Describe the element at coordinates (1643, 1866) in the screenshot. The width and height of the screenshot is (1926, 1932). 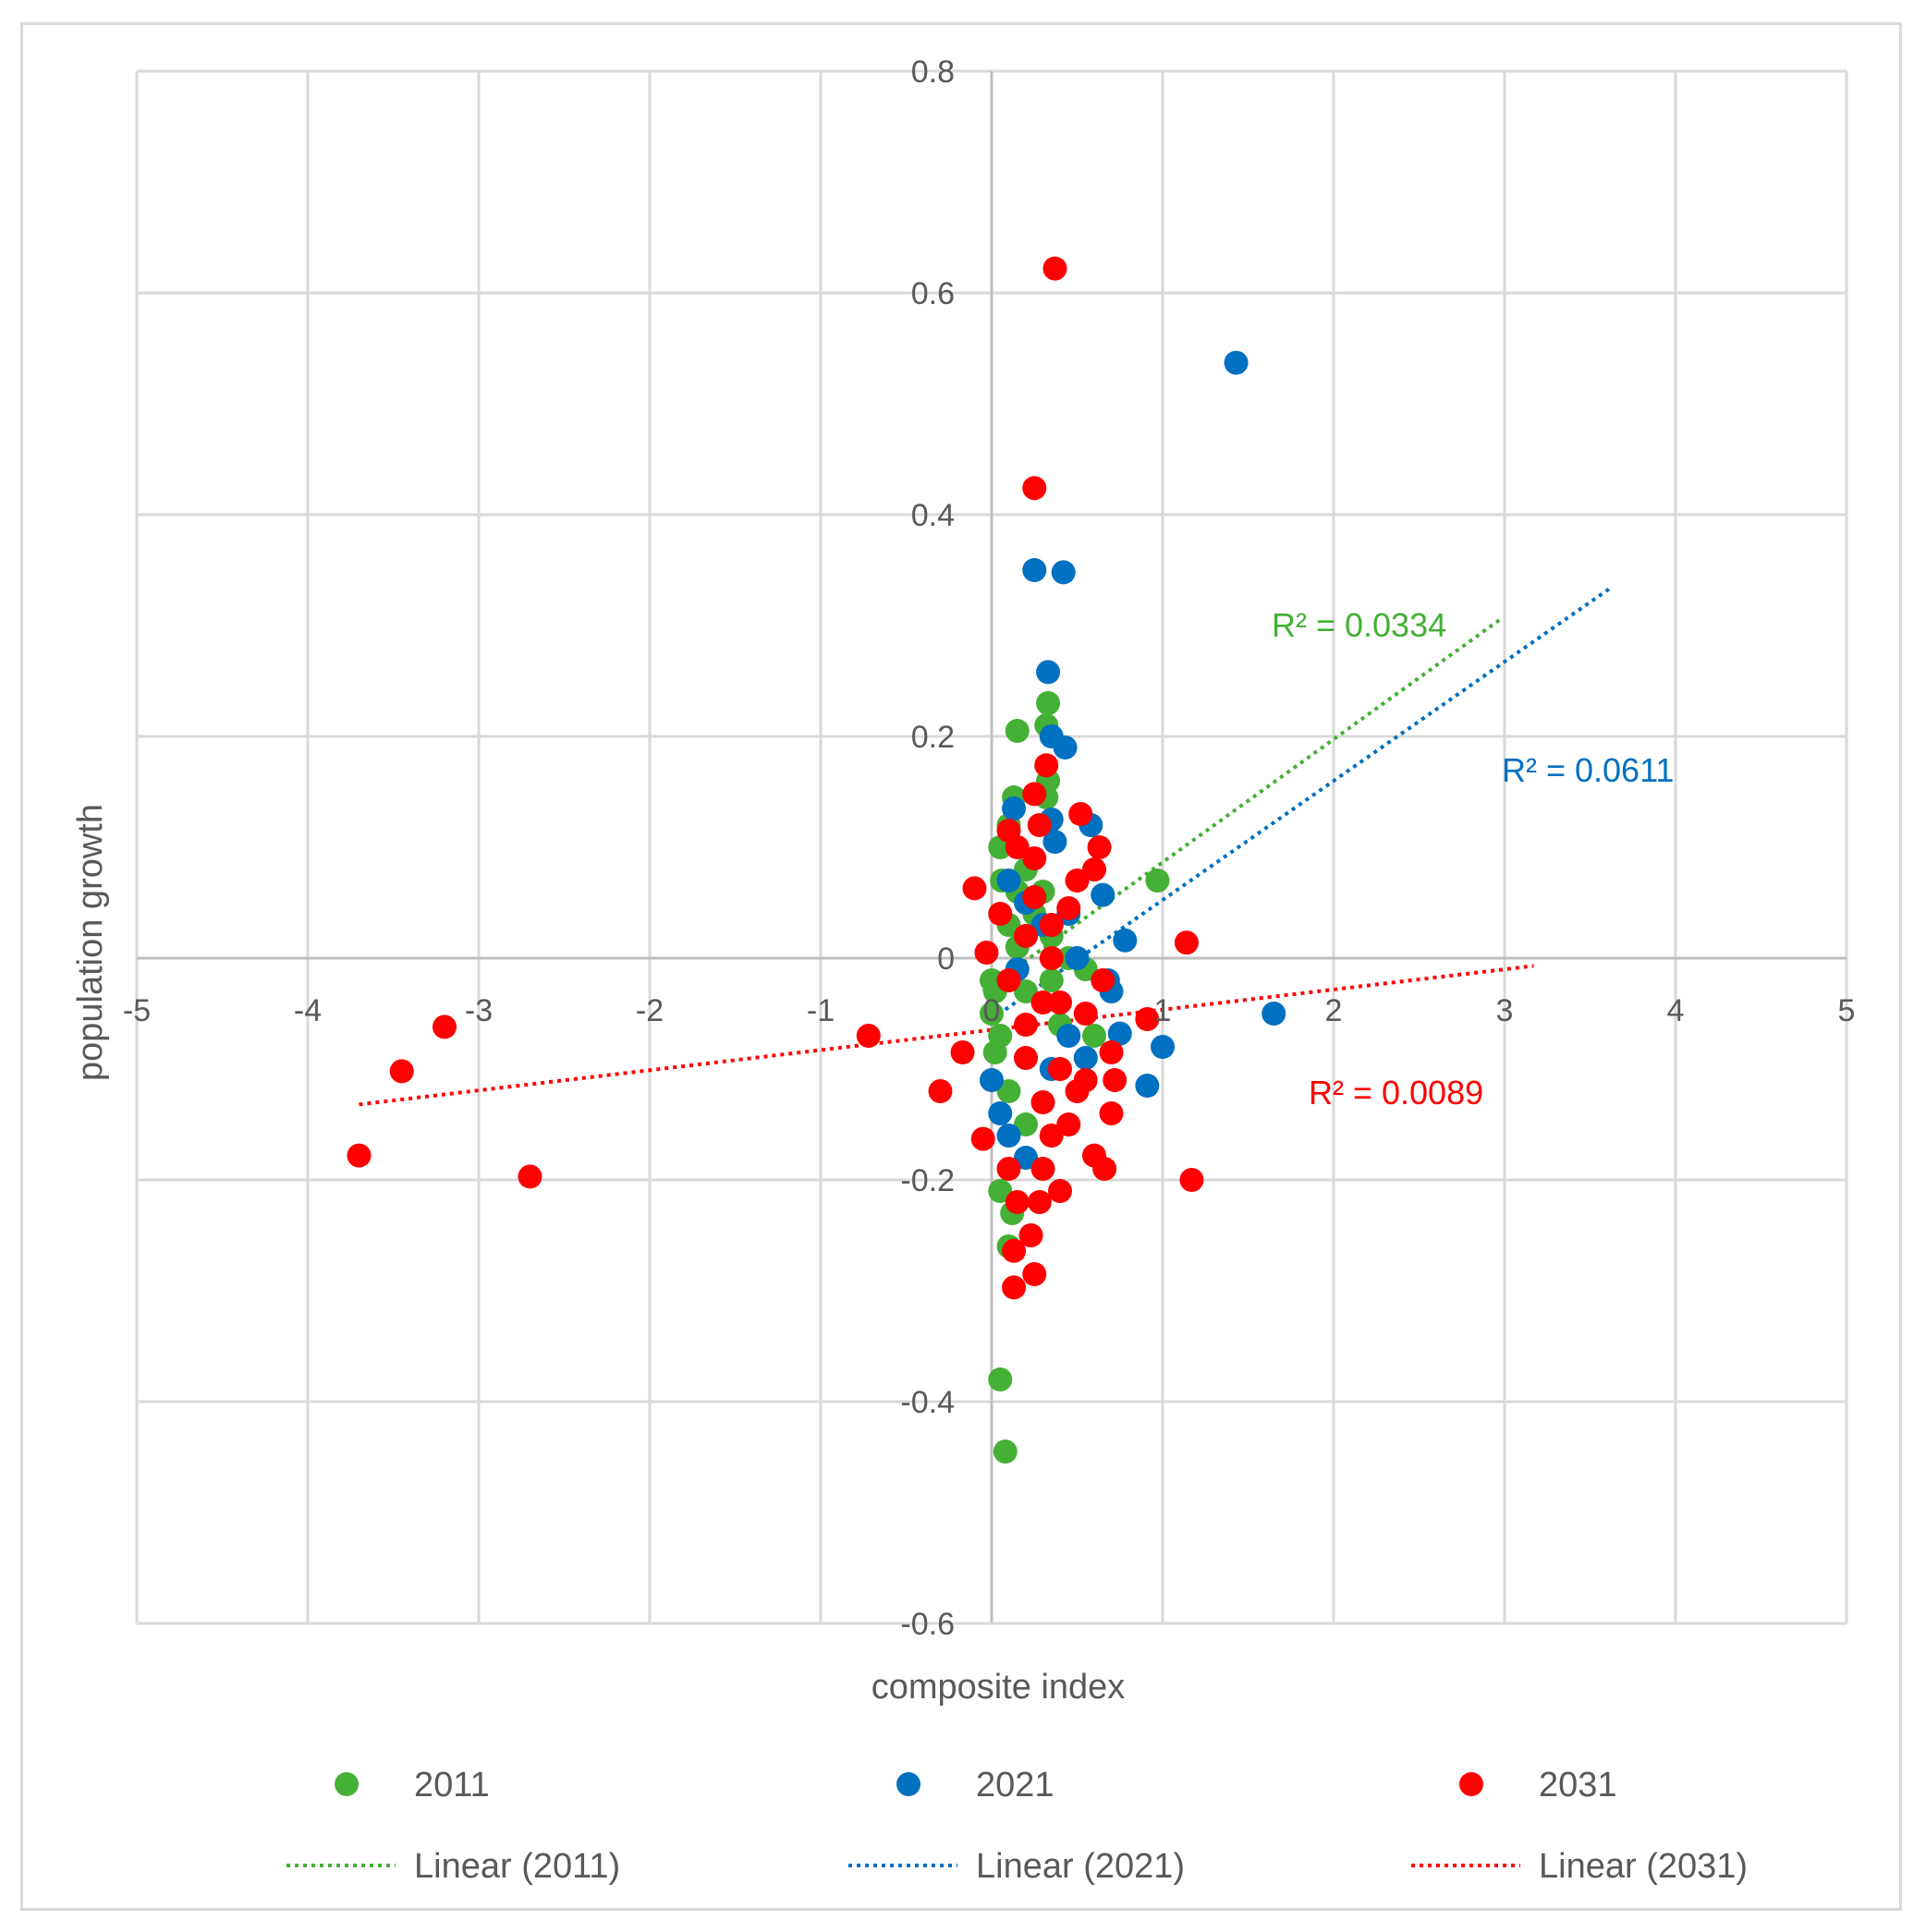
I see `legend-trend-label-2031: Linear (2031)` at that location.